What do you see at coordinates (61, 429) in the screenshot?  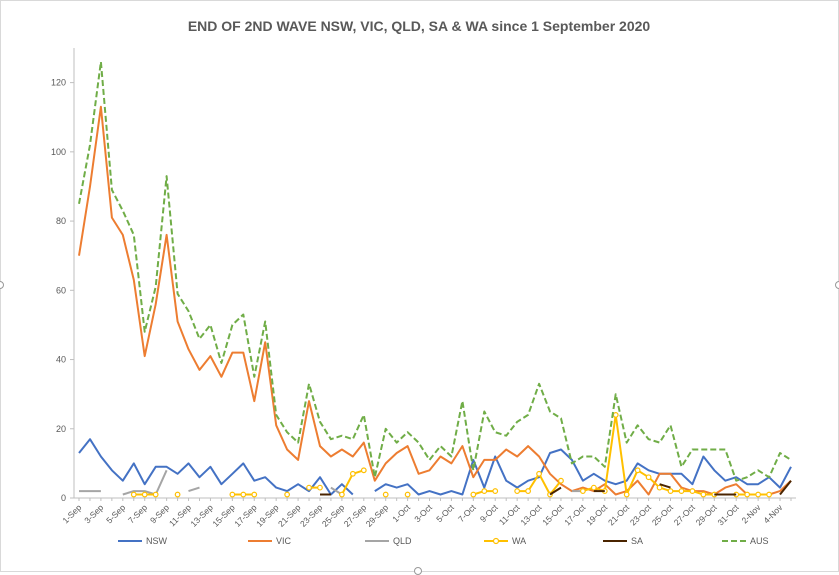 I see `y-tick-label: 20` at bounding box center [61, 429].